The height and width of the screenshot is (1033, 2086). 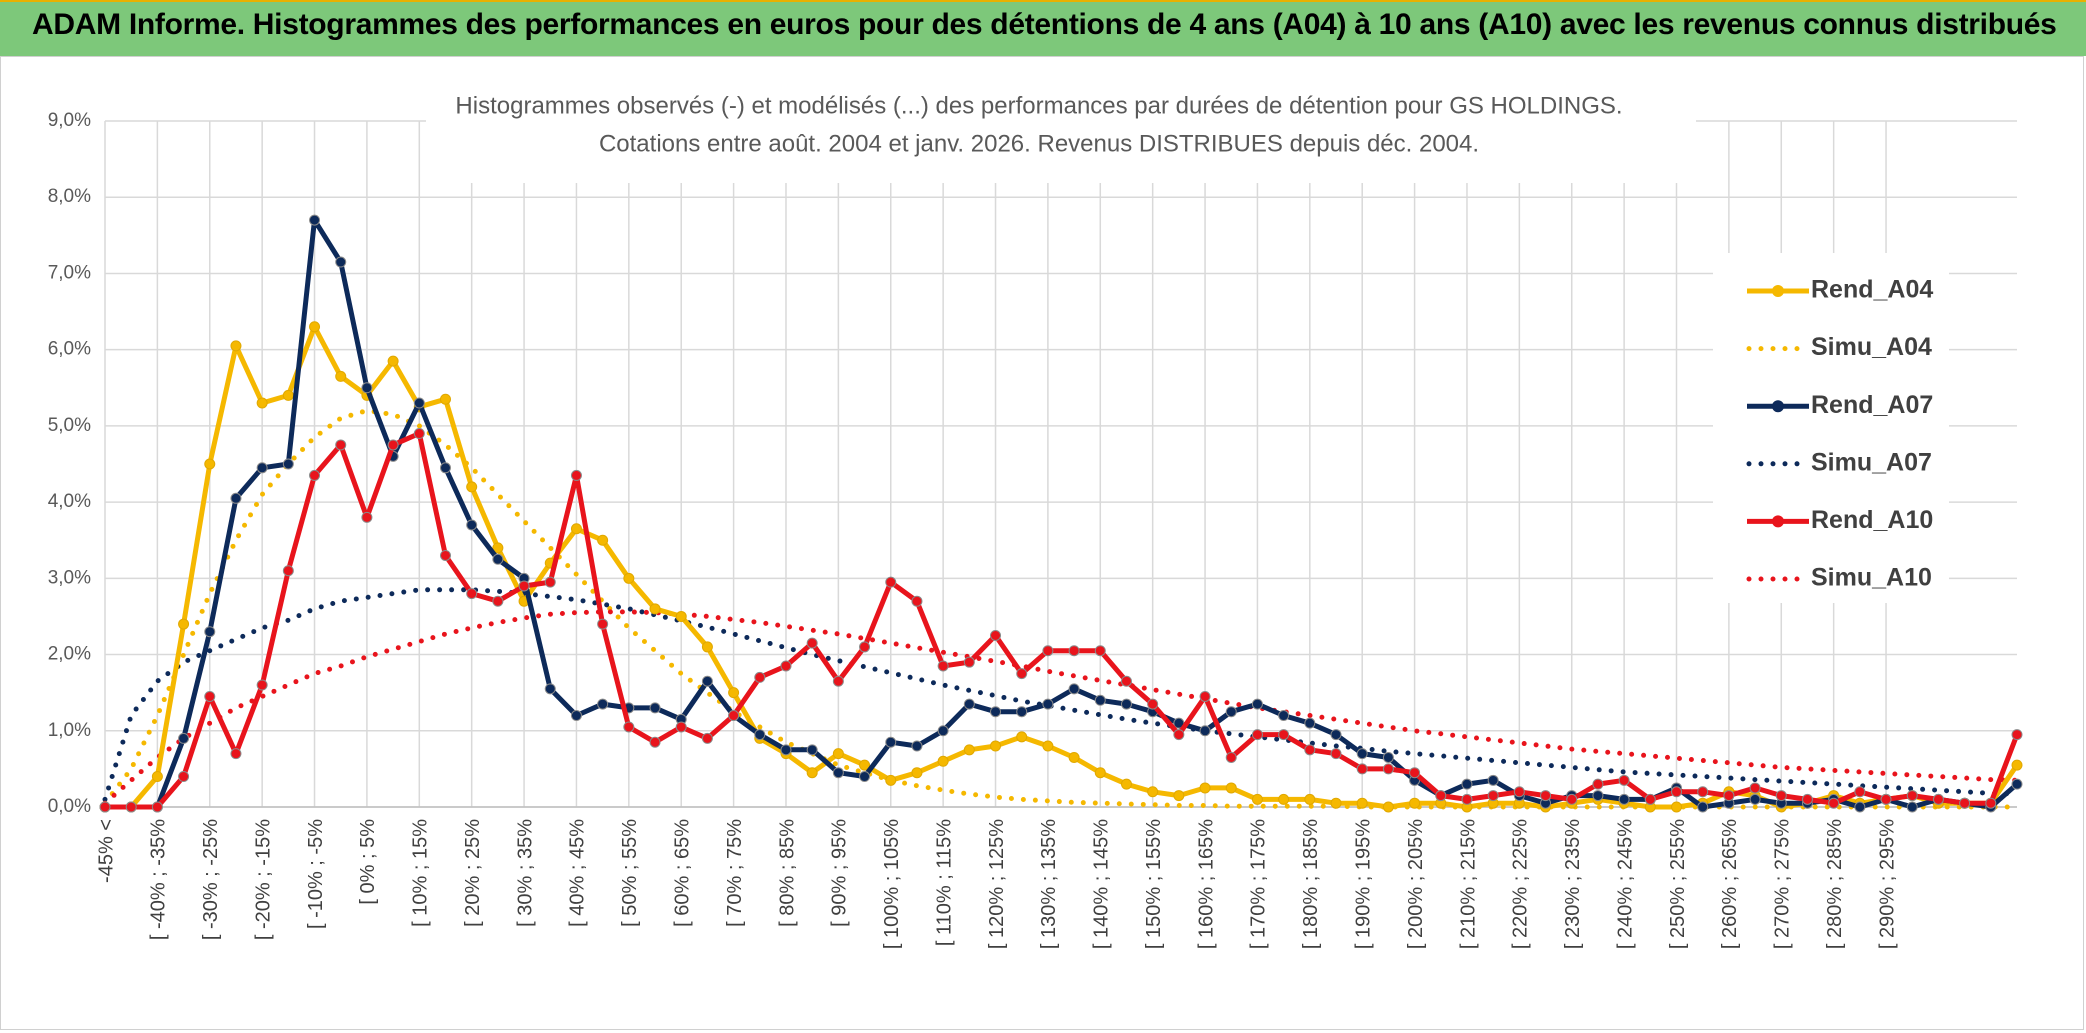 What do you see at coordinates (1871, 578) in the screenshot?
I see `legend-label-simu-a10: Simu_A10` at bounding box center [1871, 578].